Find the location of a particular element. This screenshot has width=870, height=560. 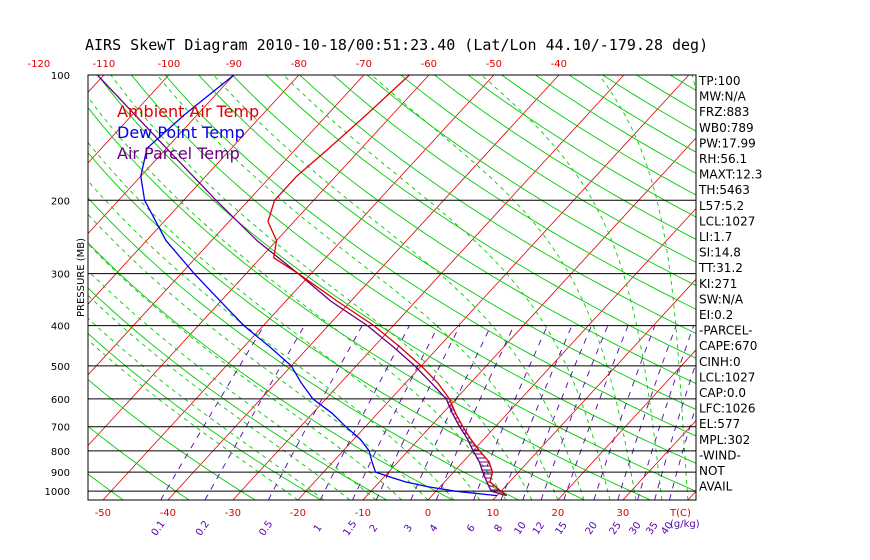

pressure-tick-label: 1000 is located at coordinates (57, 492).